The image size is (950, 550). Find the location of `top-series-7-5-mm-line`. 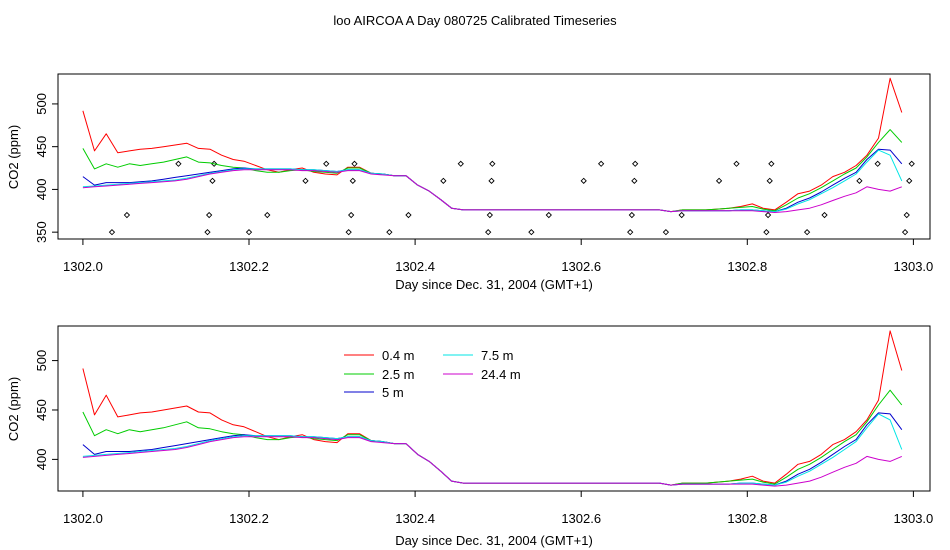

top-series-7-5-mm-line is located at coordinates (492, 181).